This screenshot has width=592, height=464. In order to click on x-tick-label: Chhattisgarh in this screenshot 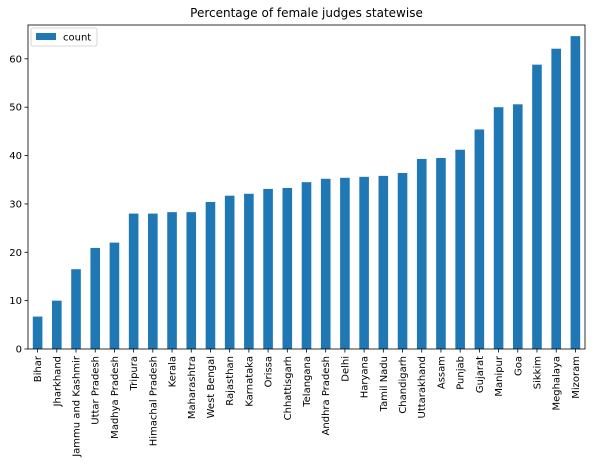, I will do `click(288, 388)`.